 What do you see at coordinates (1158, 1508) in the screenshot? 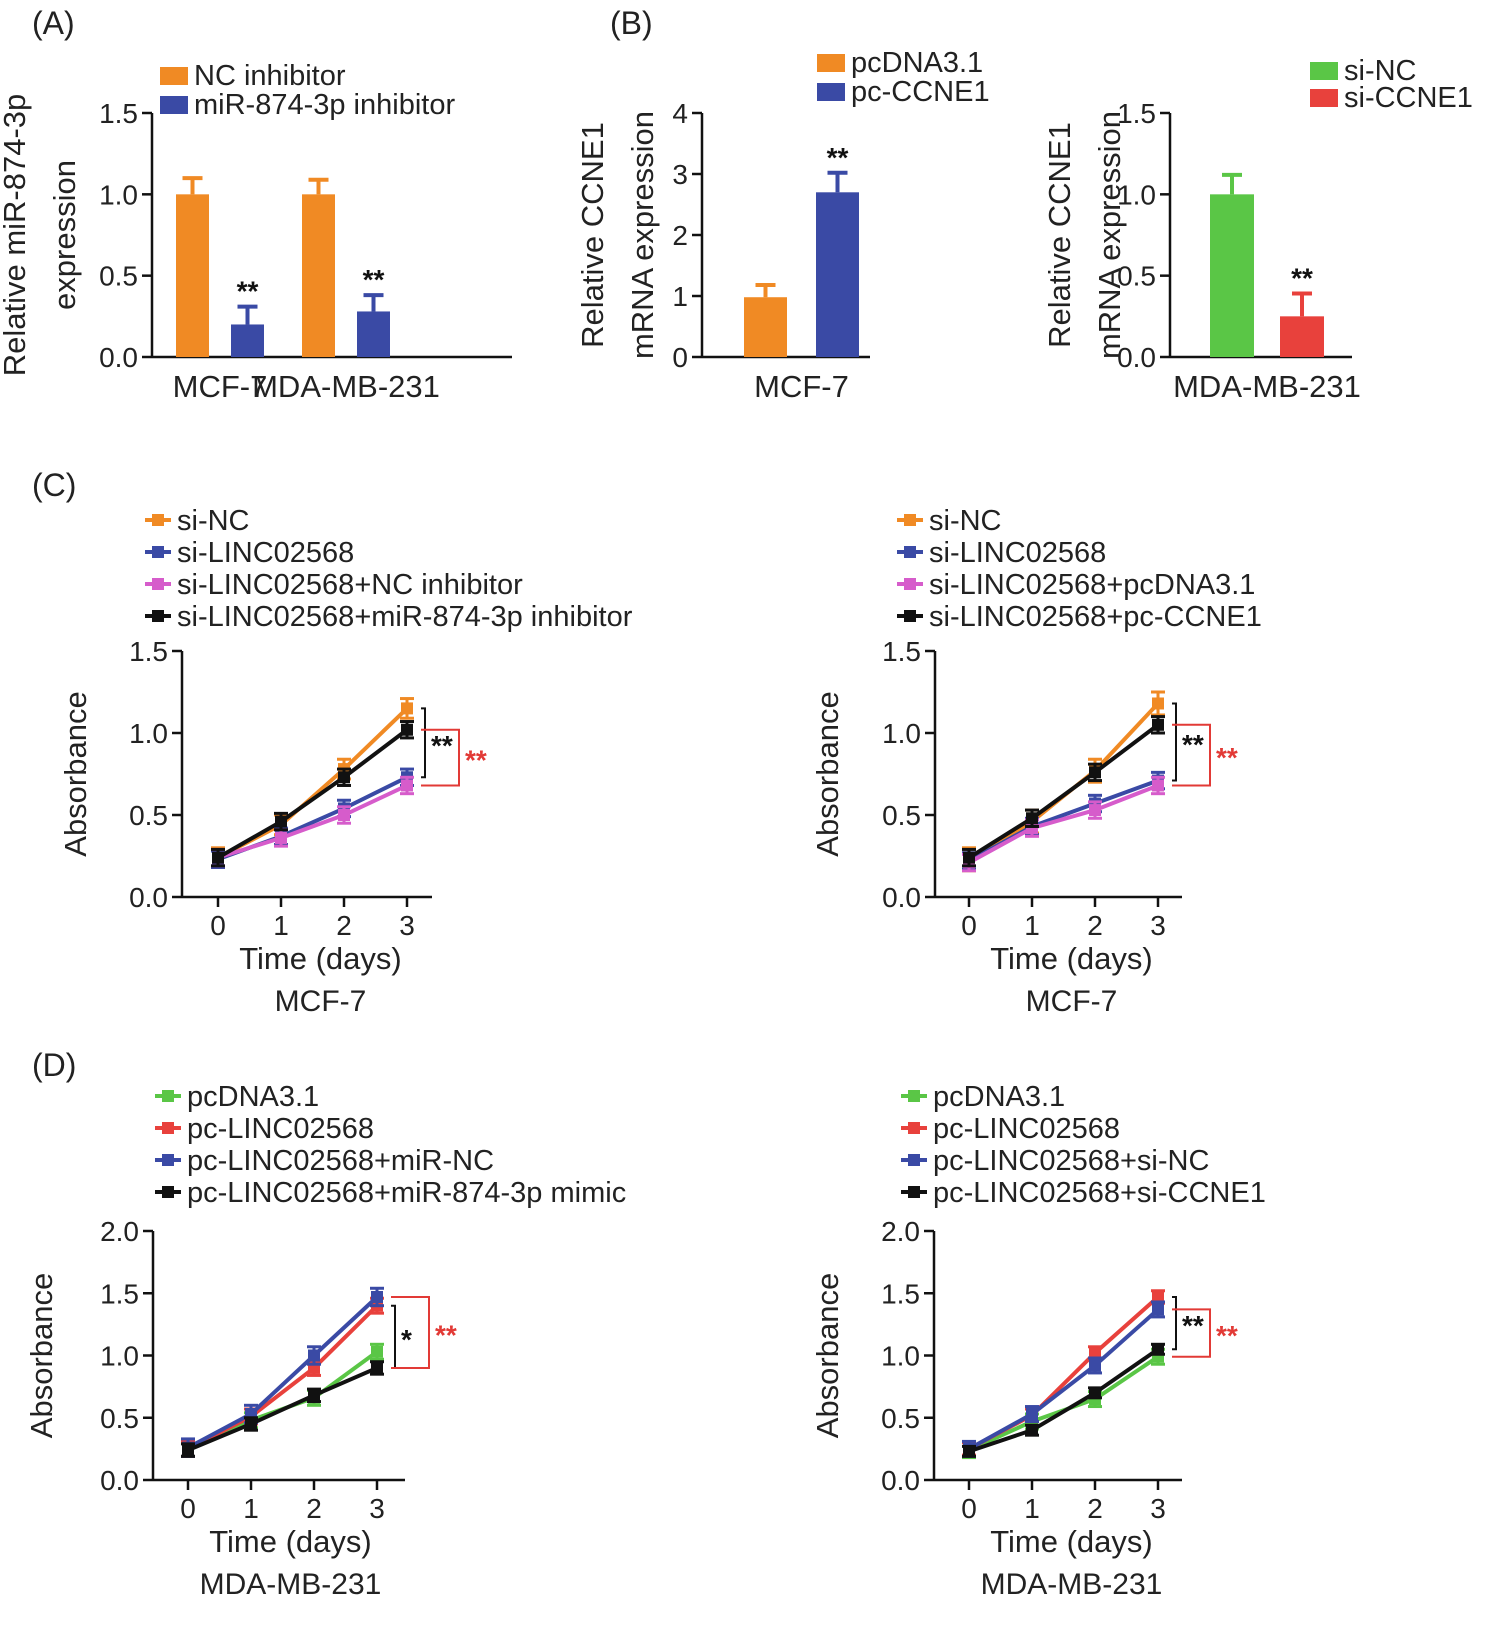
I see `chart-d2-x-tick-label: 3` at bounding box center [1158, 1508].